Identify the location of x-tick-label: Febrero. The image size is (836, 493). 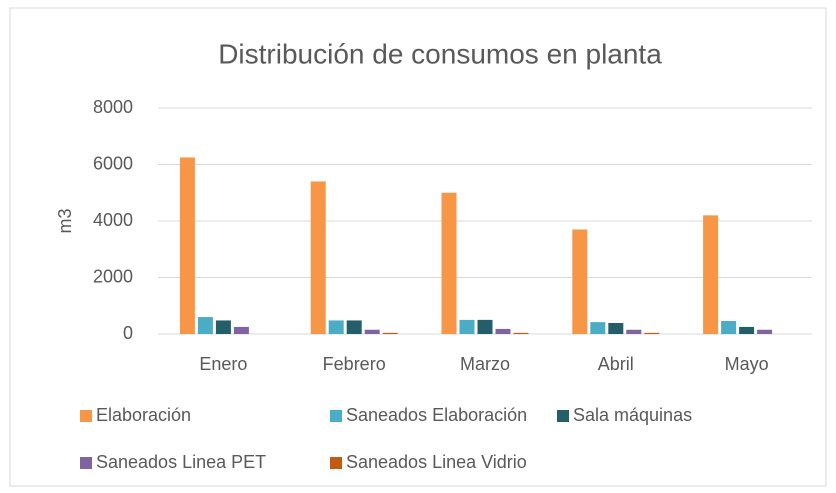
(354, 364).